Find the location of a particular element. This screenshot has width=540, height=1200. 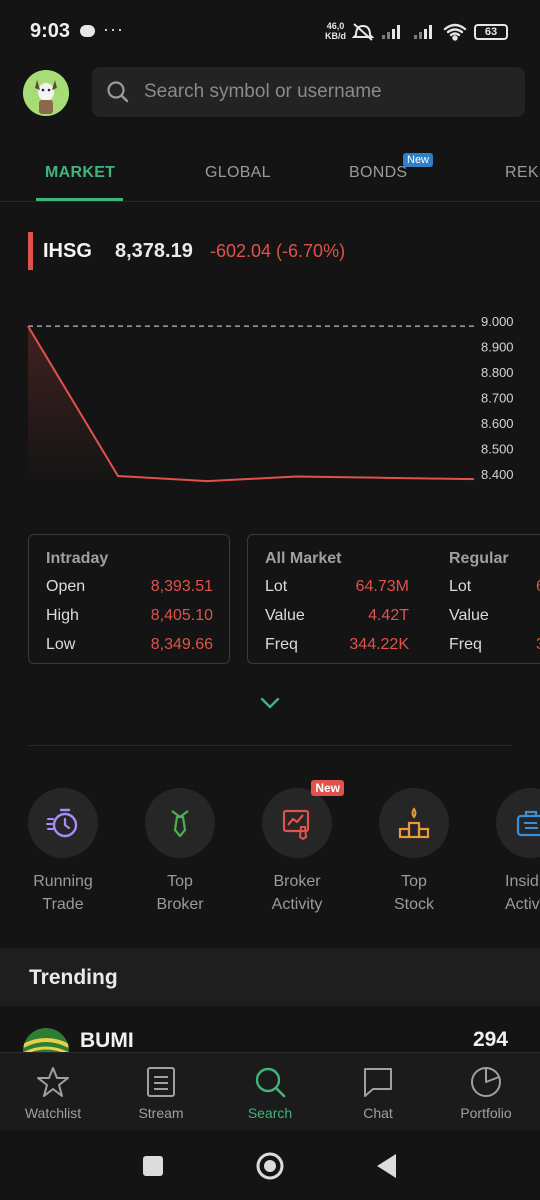

tie-icon is located at coordinates (180, 824).